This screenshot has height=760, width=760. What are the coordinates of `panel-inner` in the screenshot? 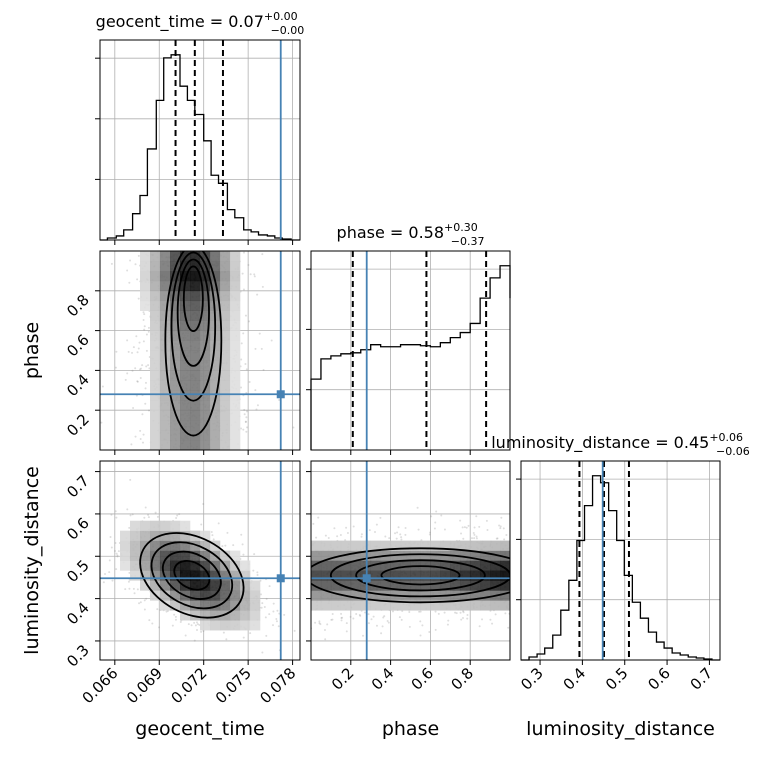 It's located at (199, 566).